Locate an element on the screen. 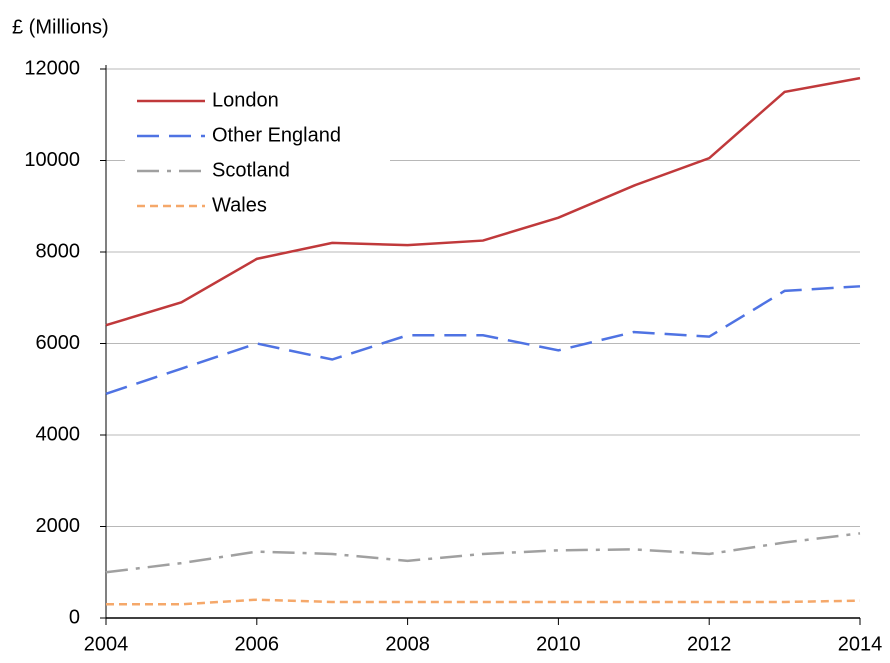 This screenshot has width=890, height=663. y-tick-label: 4000 is located at coordinates (58, 434).